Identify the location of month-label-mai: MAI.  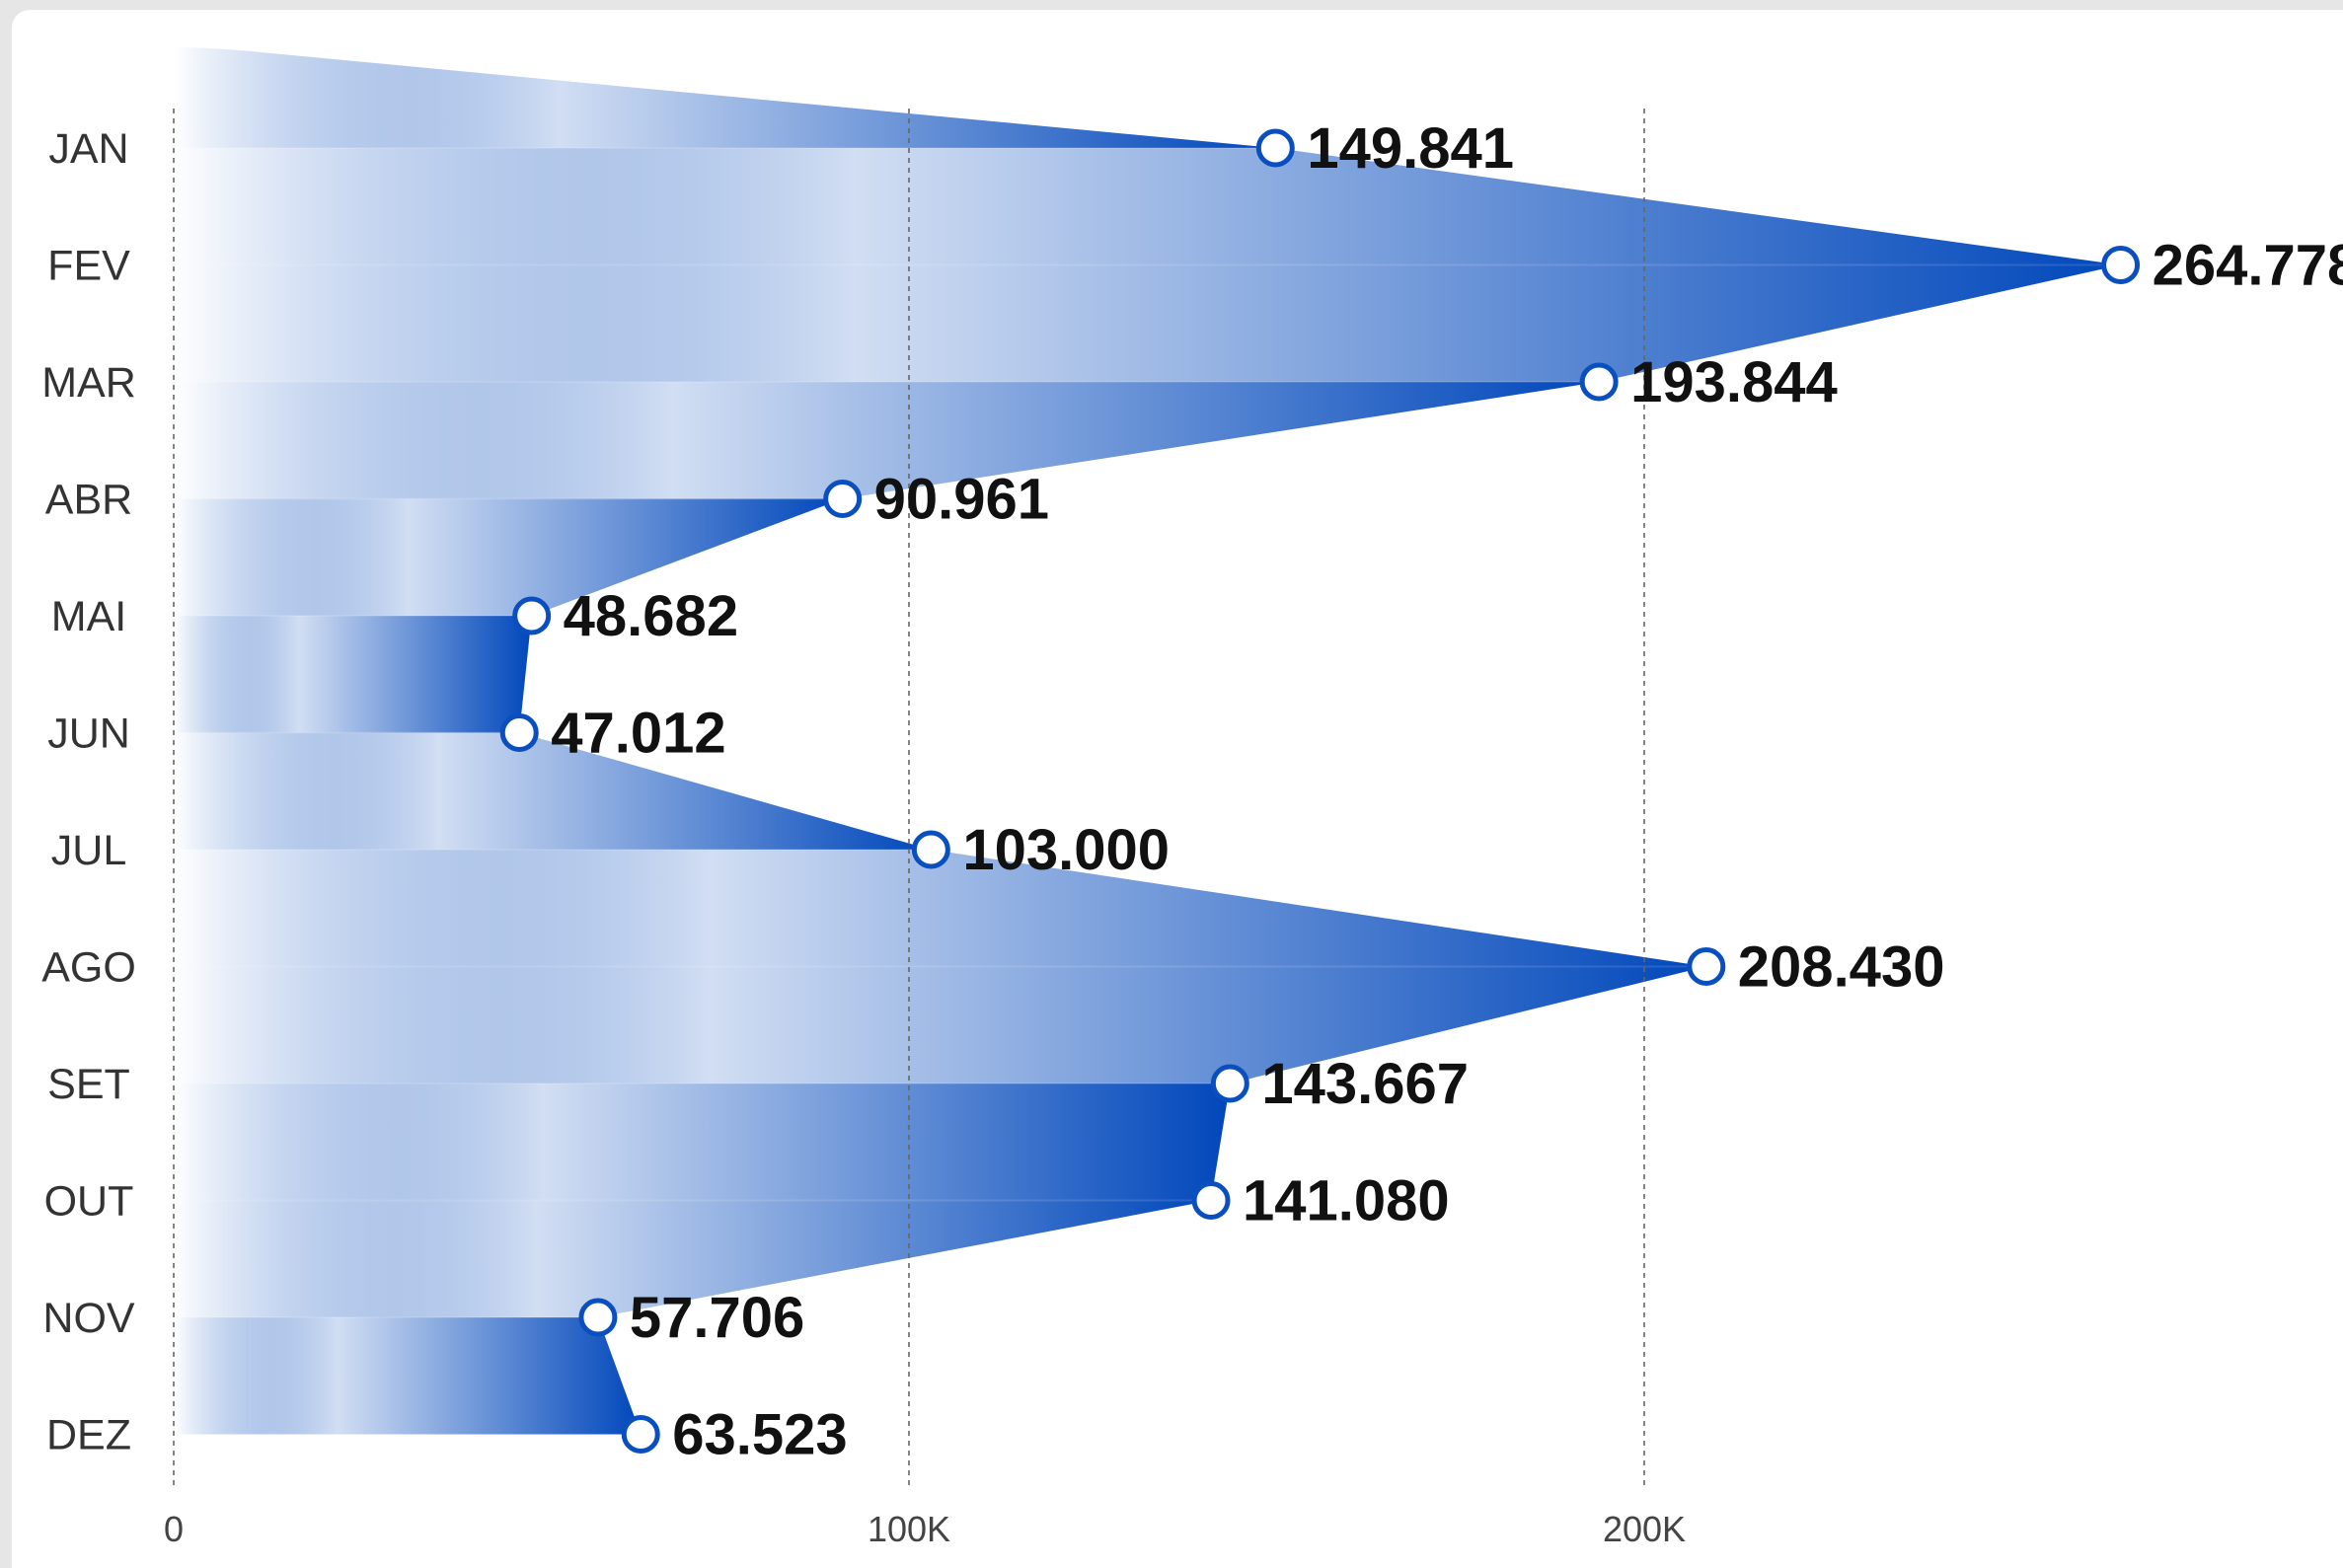
(89, 616).